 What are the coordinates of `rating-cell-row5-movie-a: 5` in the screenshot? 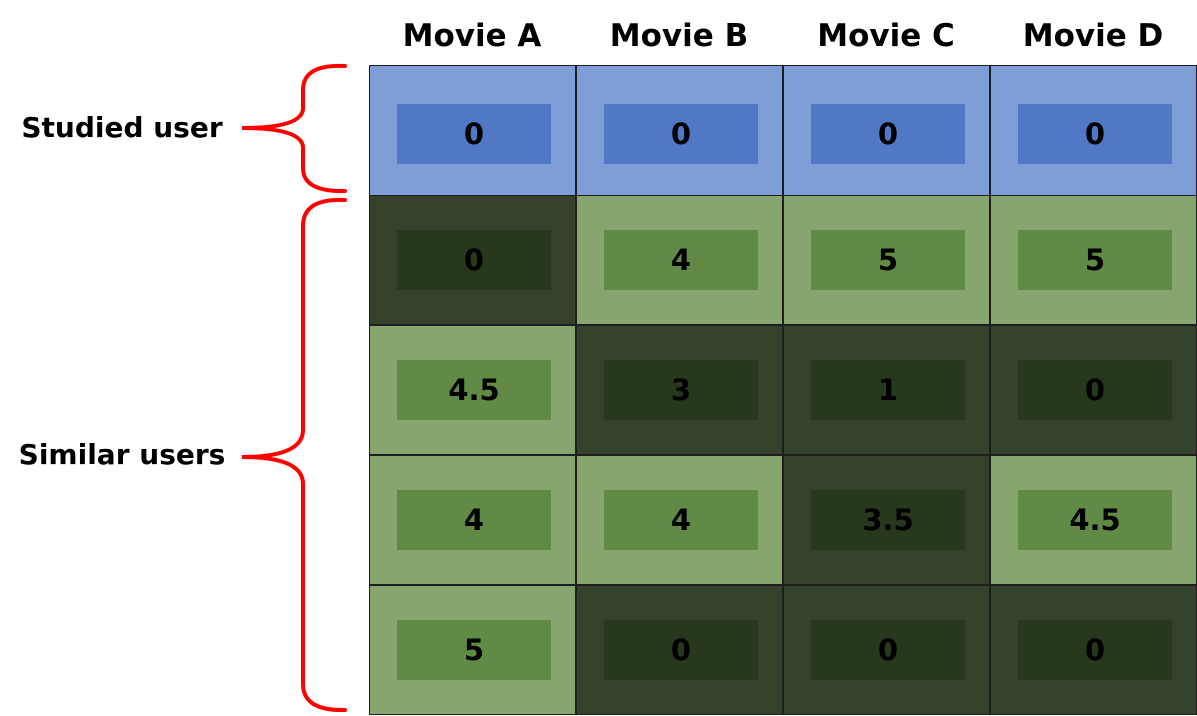 It's located at (472, 650).